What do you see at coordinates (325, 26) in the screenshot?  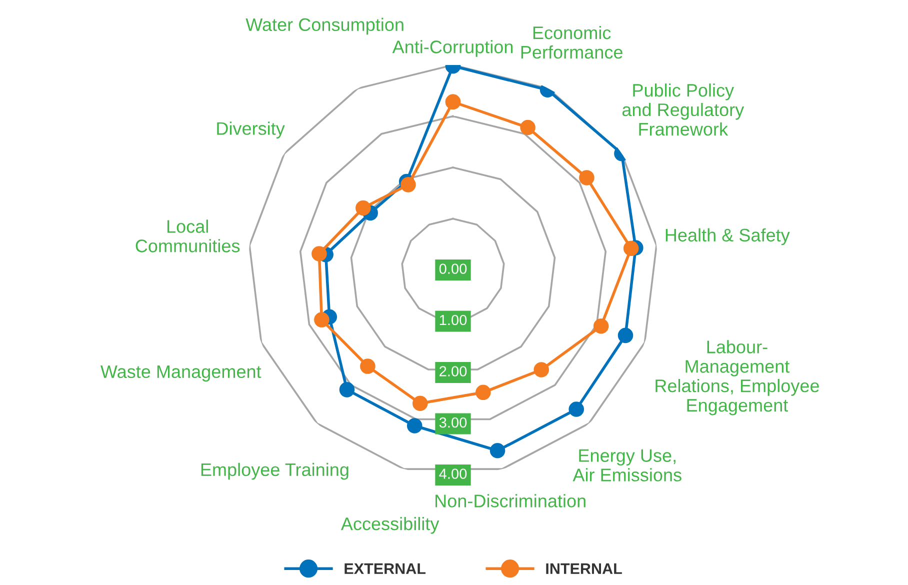 I see `spoke-label: Water Consumption` at bounding box center [325, 26].